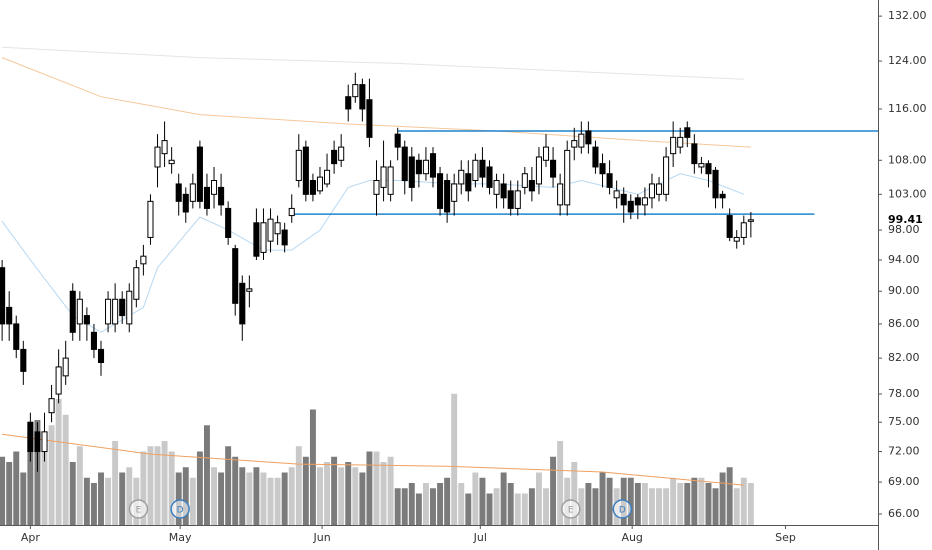 Image resolution: width=932 pixels, height=550 pixels. I want to click on y-tick-label: 86.00, so click(904, 323).